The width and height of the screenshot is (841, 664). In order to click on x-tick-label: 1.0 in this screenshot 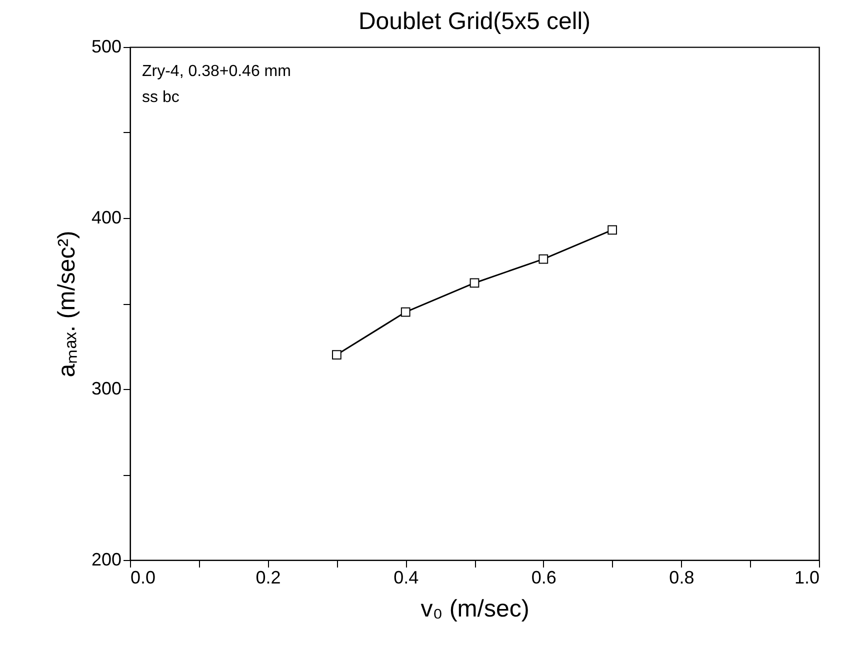, I will do `click(807, 578)`.